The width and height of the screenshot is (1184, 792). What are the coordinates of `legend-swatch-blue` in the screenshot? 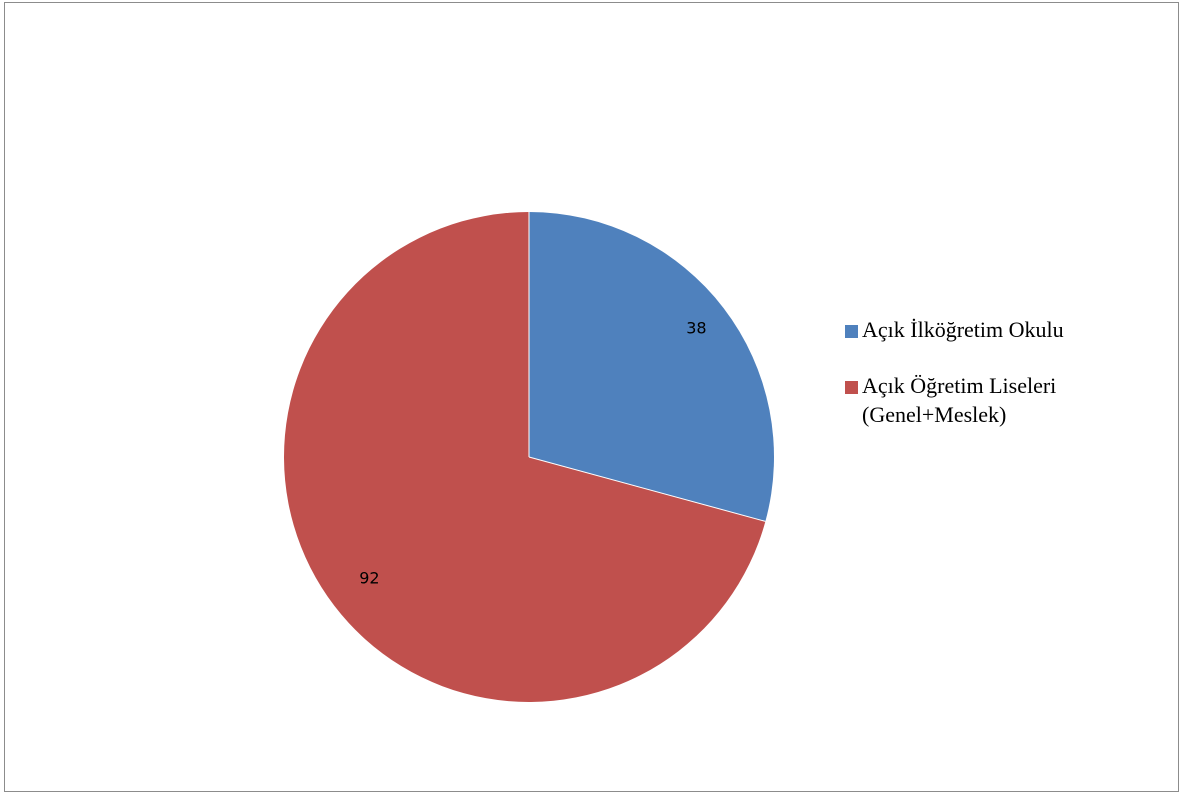 It's located at (851, 331).